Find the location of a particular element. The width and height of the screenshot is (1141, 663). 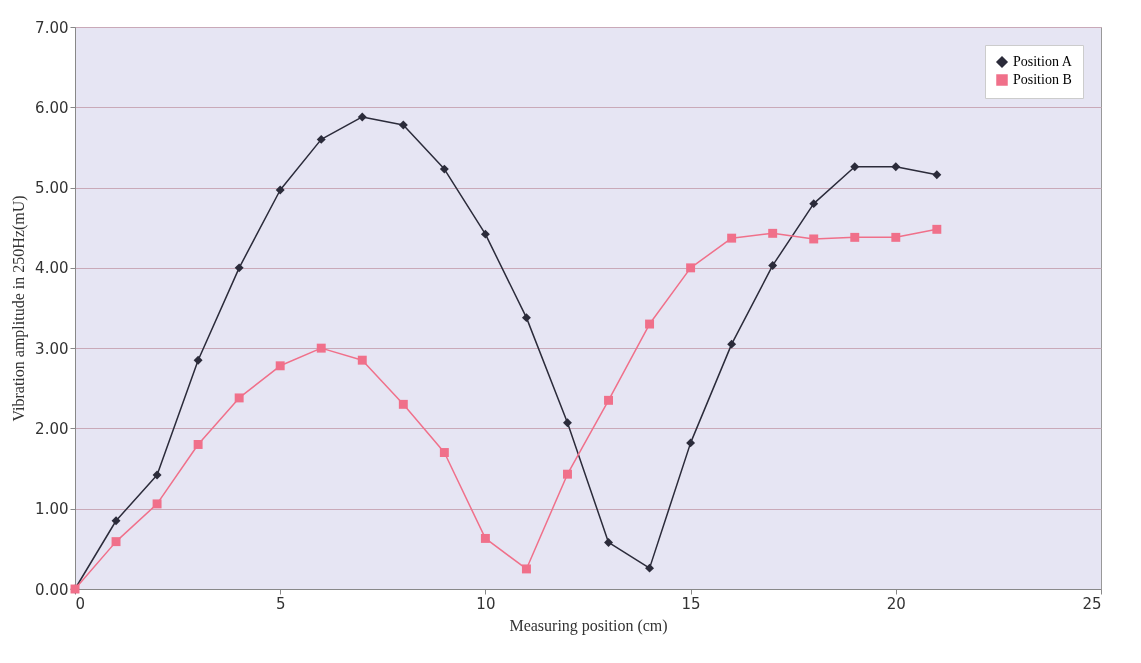

legend-label: Position A is located at coordinates (1043, 61).